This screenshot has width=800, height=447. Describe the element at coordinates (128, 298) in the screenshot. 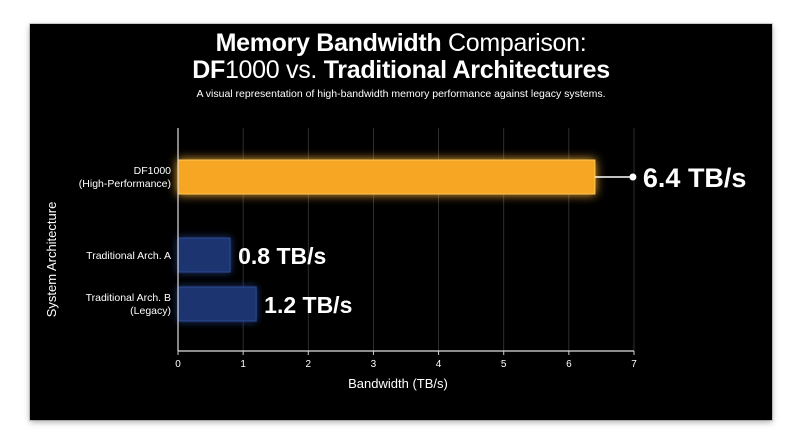

I see `category-label: Traditional Arch. B` at that location.